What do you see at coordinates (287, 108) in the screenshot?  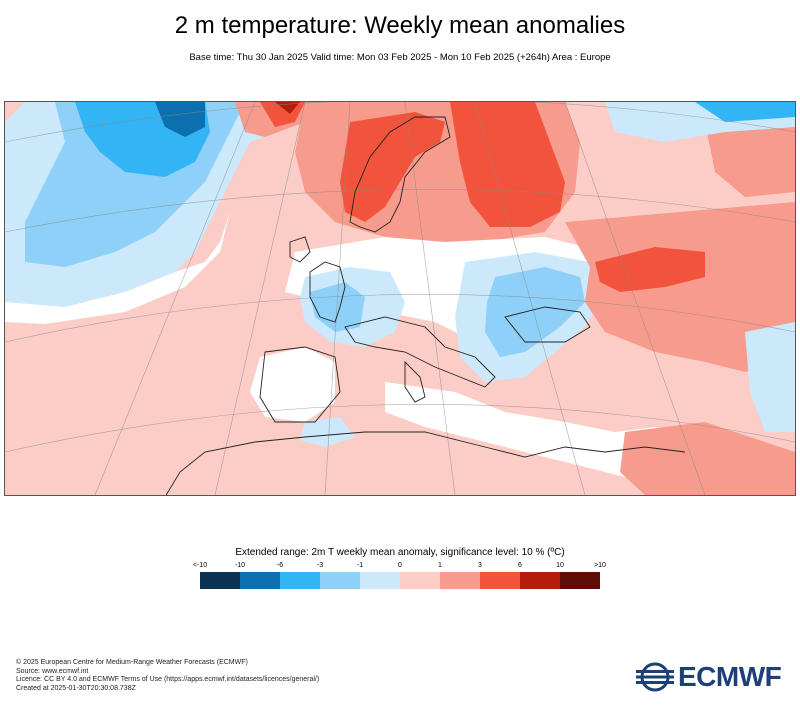 I see `iceland-very-warm` at bounding box center [287, 108].